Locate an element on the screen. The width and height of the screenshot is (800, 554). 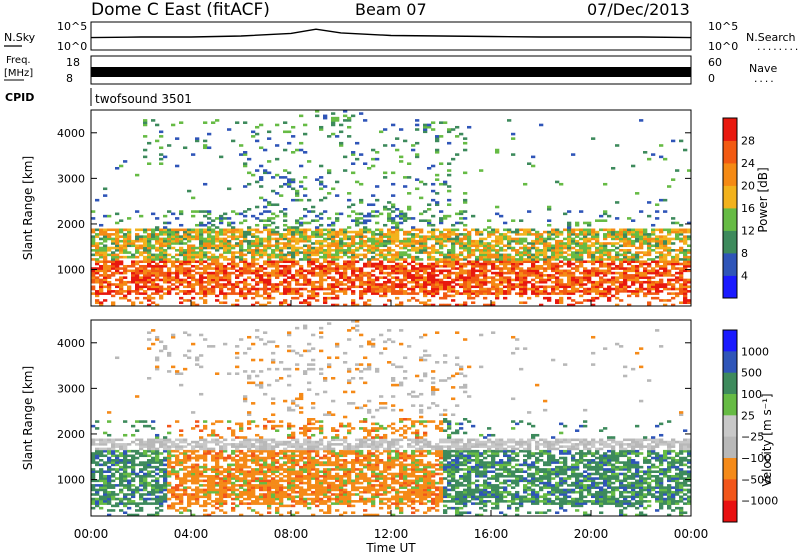
colorbar-swatch is located at coordinates (730, 174).